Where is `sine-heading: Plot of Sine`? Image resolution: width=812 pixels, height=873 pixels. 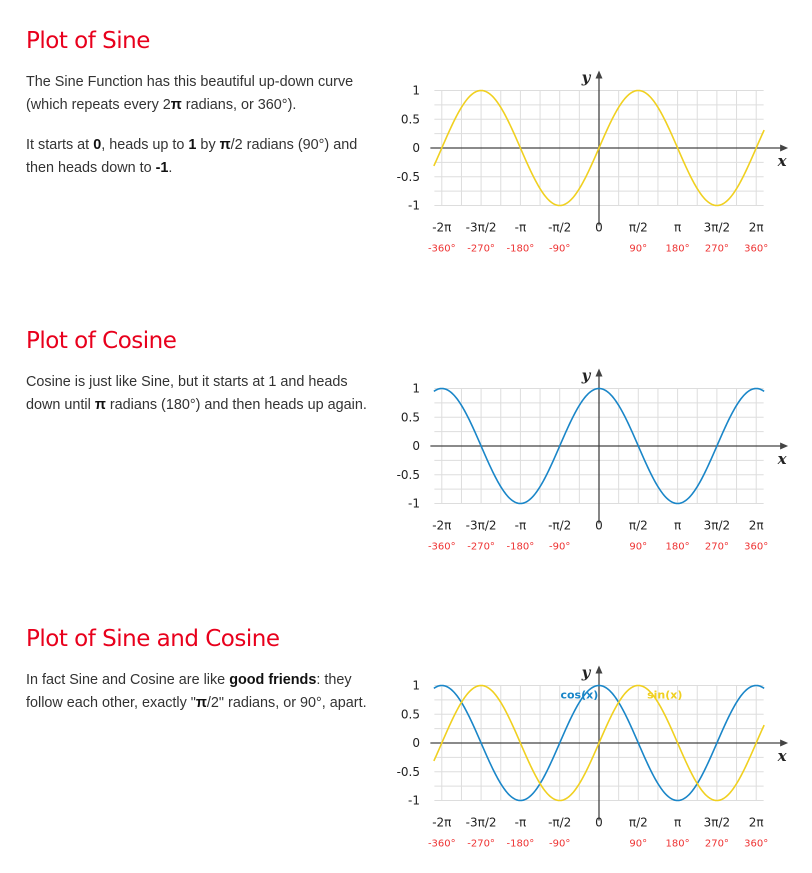
sine-heading: Plot of Sine is located at coordinates (88, 41).